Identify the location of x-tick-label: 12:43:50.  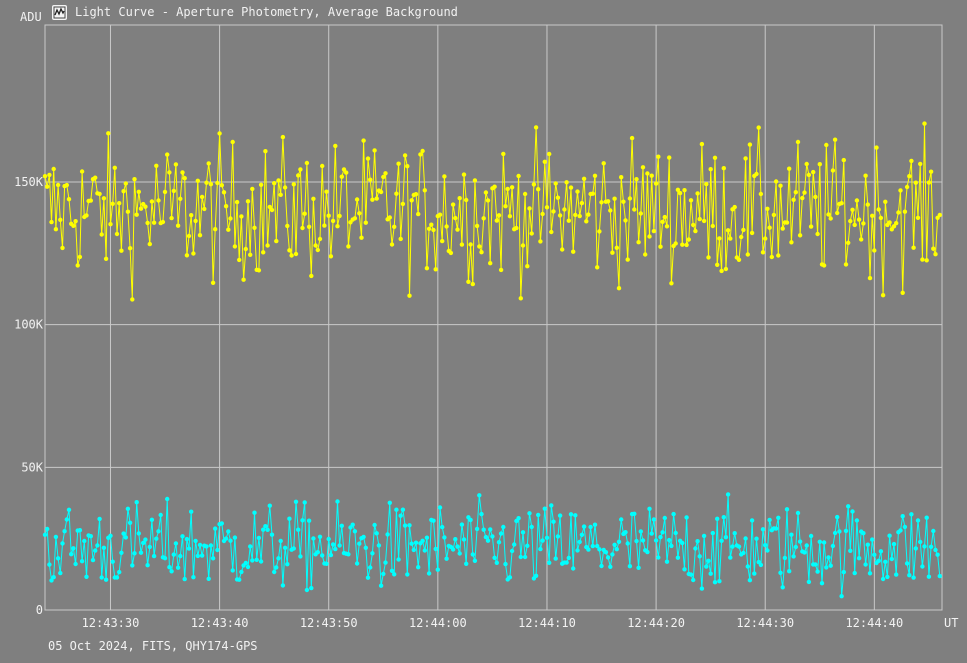
(329, 623).